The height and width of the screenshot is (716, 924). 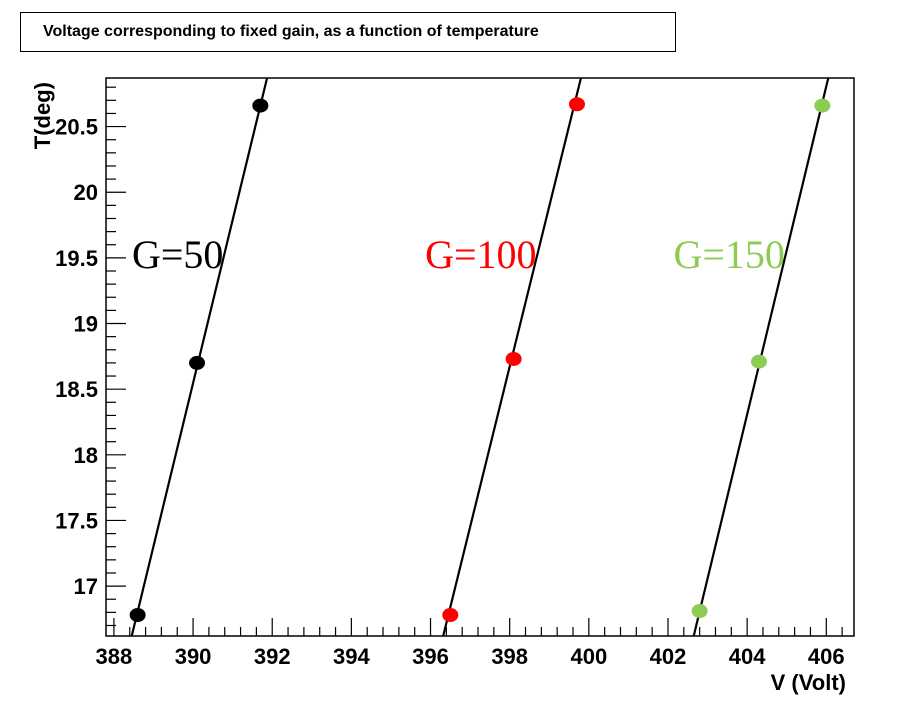 I want to click on x-tick-label: 398, so click(x=509, y=656).